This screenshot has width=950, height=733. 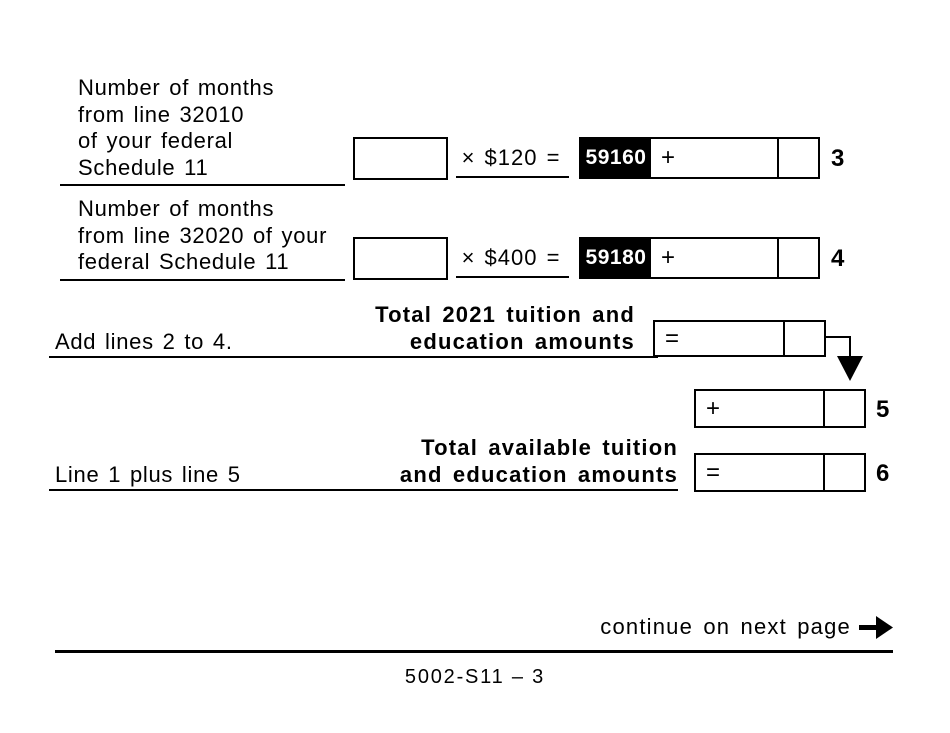 I want to click on line4-label-l2: from line 32020 of your, so click(x=203, y=235).